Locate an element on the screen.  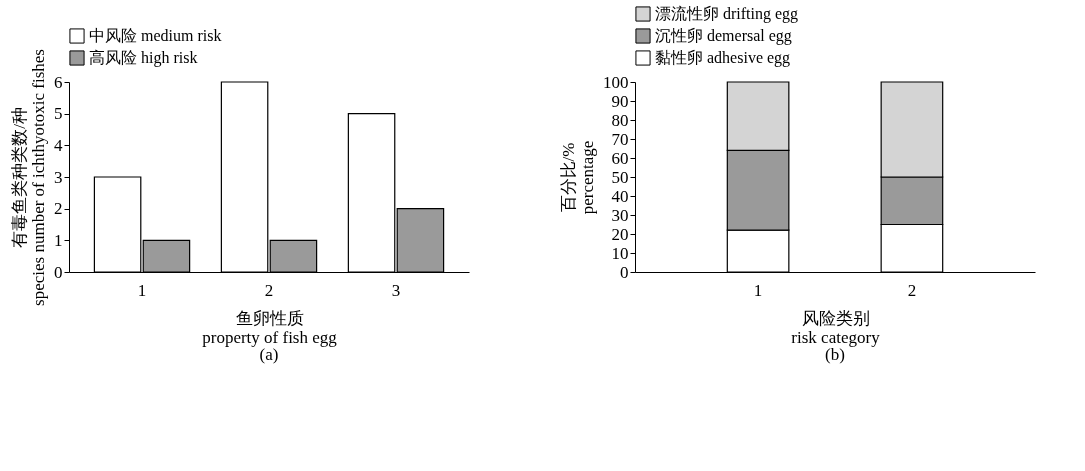
y-tick-label: 20 is located at coordinates (620, 234).